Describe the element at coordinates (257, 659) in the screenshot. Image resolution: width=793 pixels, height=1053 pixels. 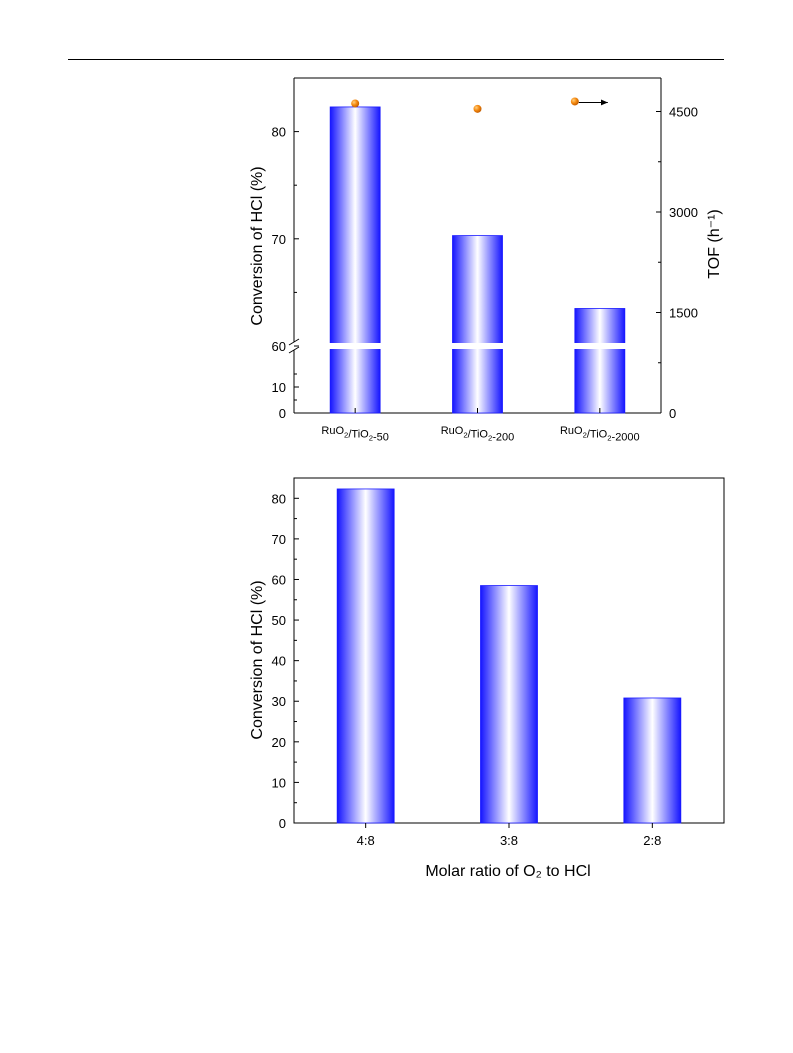
I see `chart2-ylabel: Conversion of HCl (%)` at that location.